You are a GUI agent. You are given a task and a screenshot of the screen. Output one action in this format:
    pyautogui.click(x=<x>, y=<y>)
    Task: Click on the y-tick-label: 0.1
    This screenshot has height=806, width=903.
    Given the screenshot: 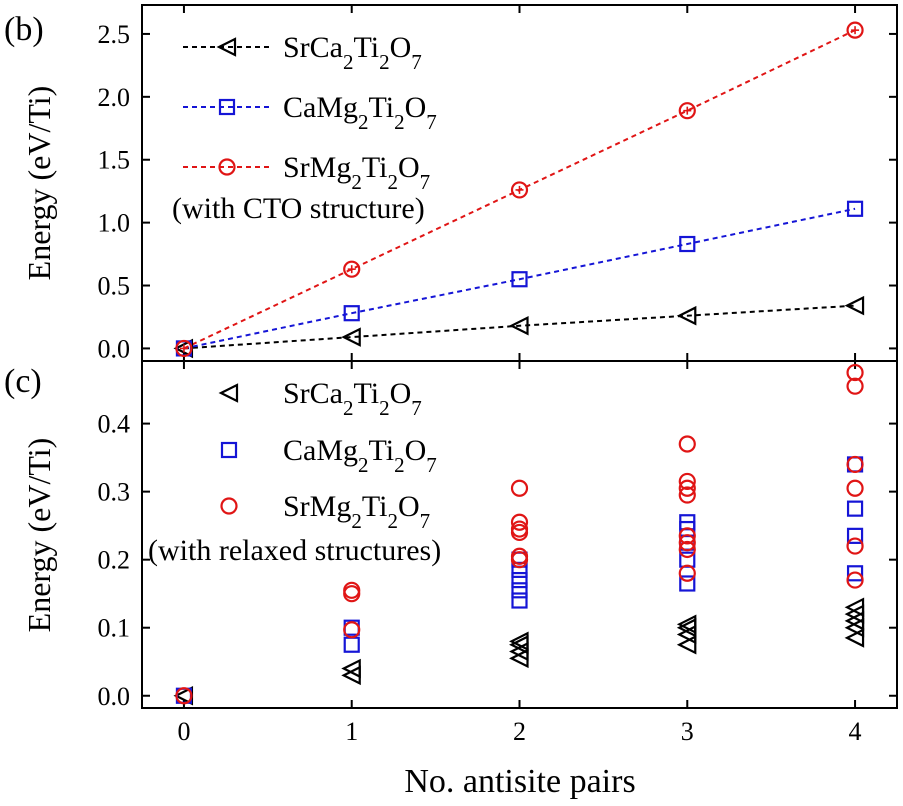 What is the action you would take?
    pyautogui.click(x=114, y=628)
    